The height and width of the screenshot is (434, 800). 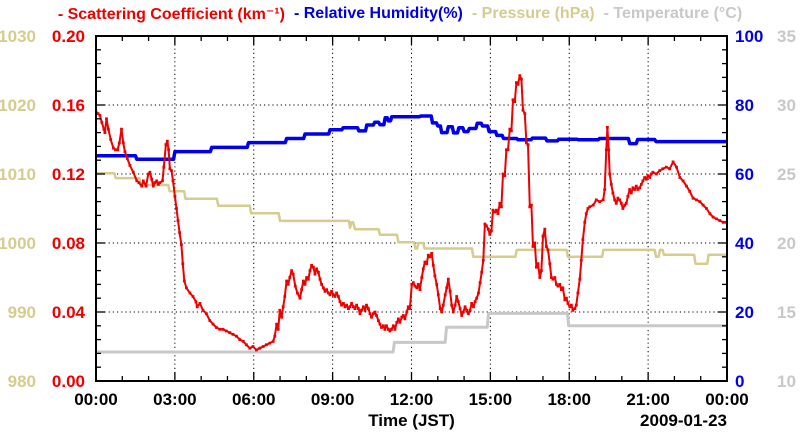 What do you see at coordinates (673, 13) in the screenshot?
I see `legend-temperature: - Temperature (°C)` at bounding box center [673, 13].